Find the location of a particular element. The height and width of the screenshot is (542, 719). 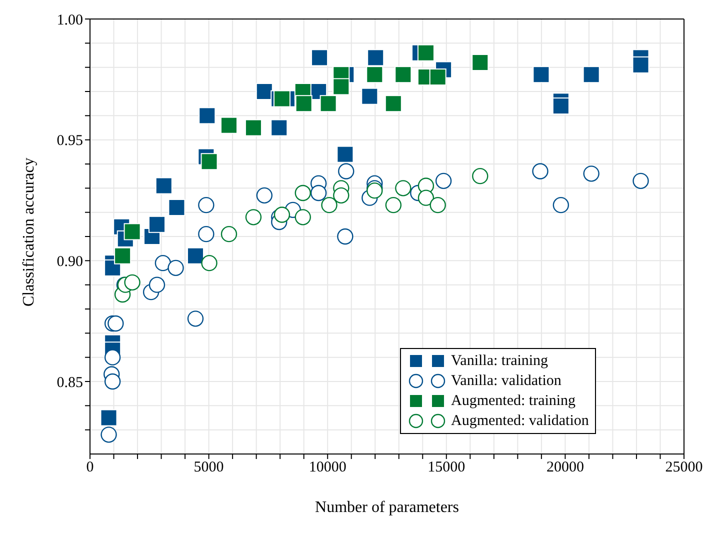

x-tick-label: 25000 is located at coordinates (684, 468).